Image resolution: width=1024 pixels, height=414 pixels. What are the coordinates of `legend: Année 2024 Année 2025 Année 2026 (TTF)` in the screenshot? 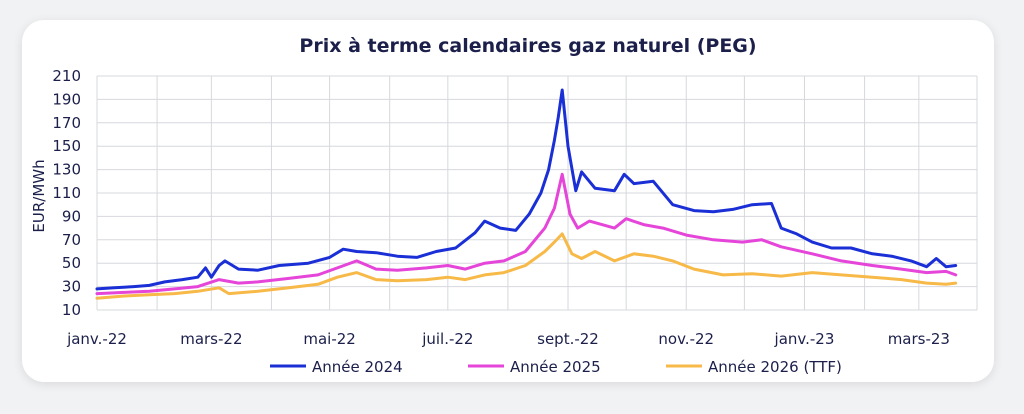 It's located at (556, 367).